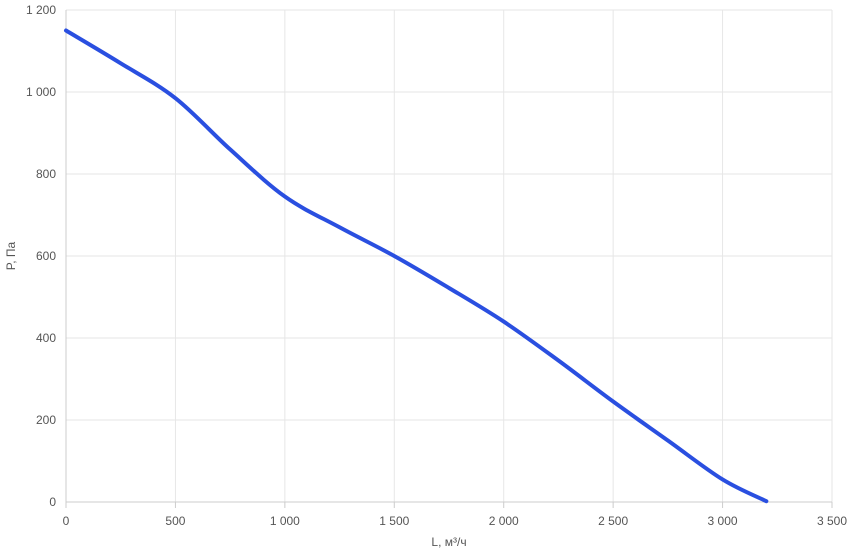  Describe the element at coordinates (46, 420) in the screenshot. I see `y-tick-label: 200` at that location.